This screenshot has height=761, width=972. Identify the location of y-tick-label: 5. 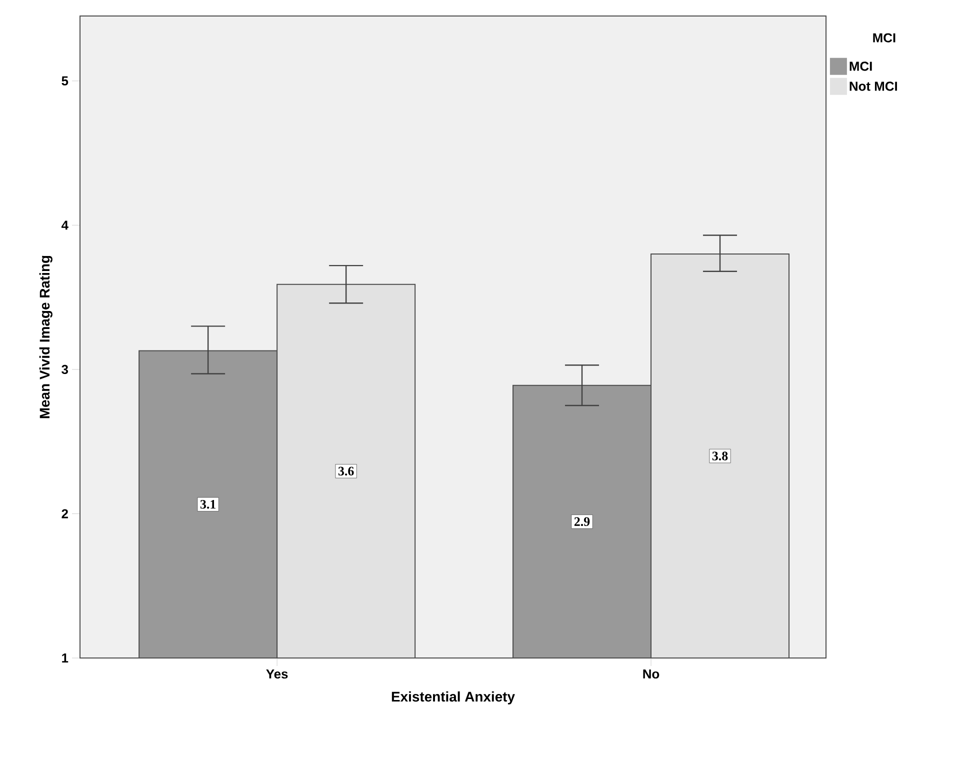
(65, 81).